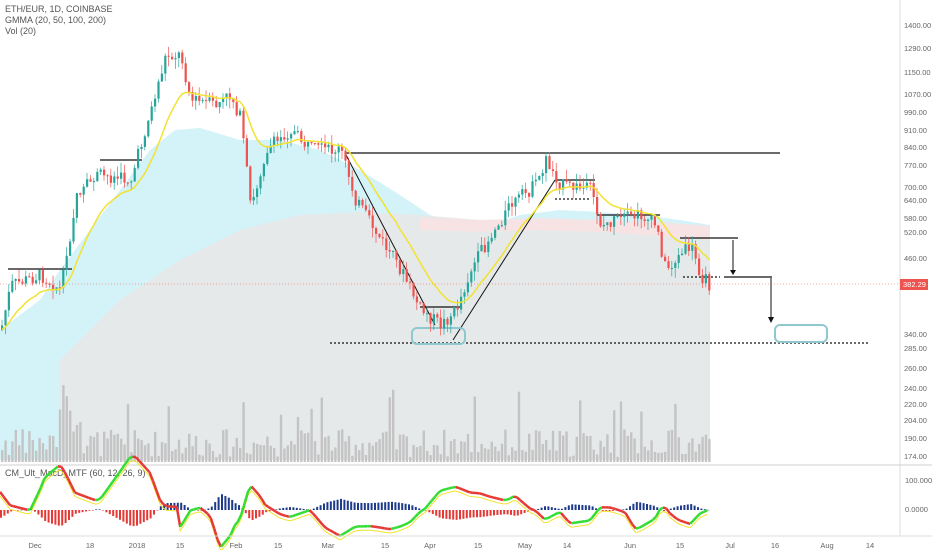 The width and height of the screenshot is (932, 550). Describe the element at coordinates (567, 545) in the screenshot. I see `time-tick-label: 14` at that location.